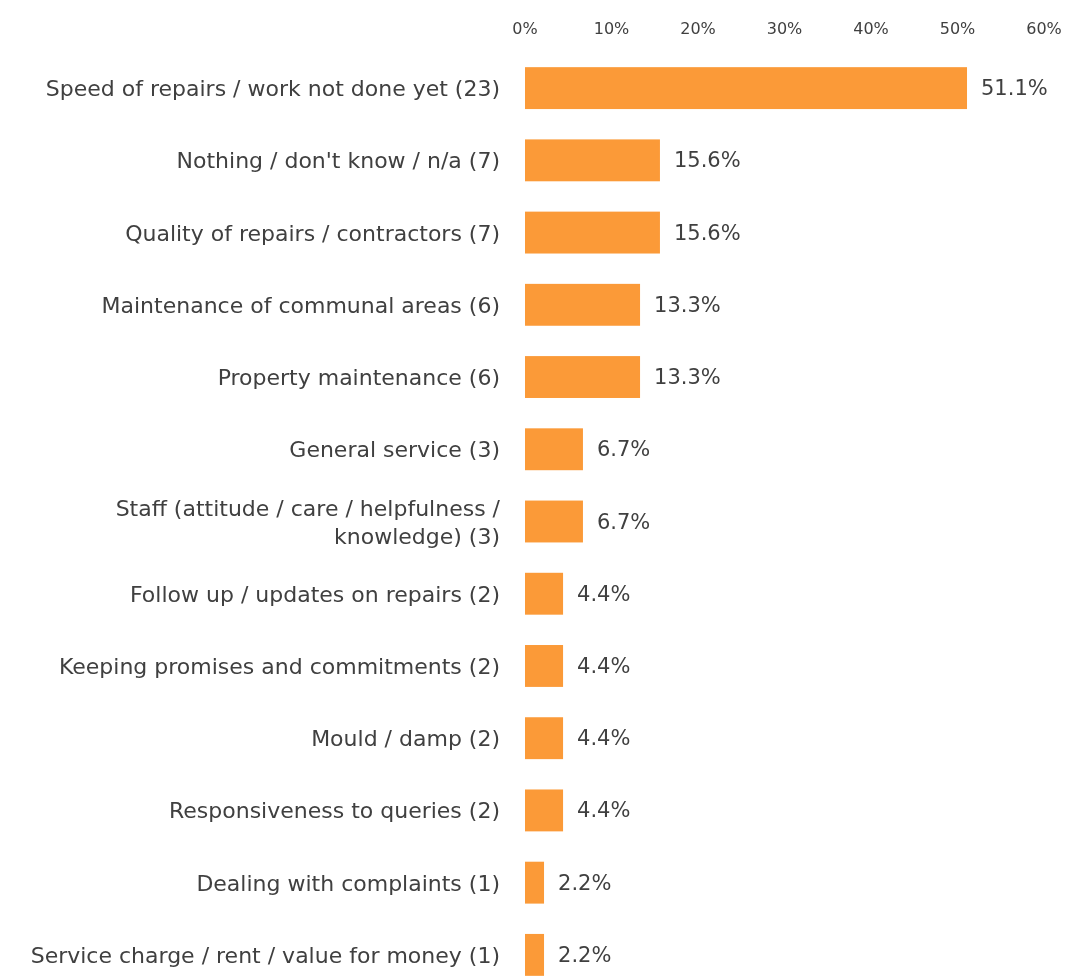  I want to click on x-tick-label: 0%, so click(525, 28).